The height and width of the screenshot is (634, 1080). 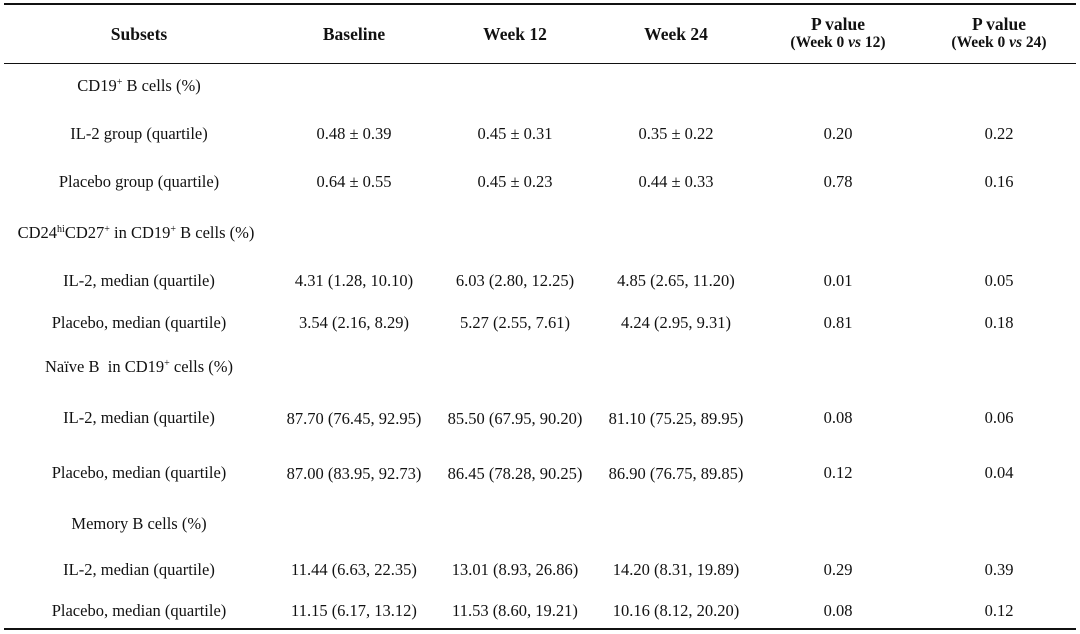 I want to click on cell-pvalue-12: 0.81, so click(x=838, y=322).